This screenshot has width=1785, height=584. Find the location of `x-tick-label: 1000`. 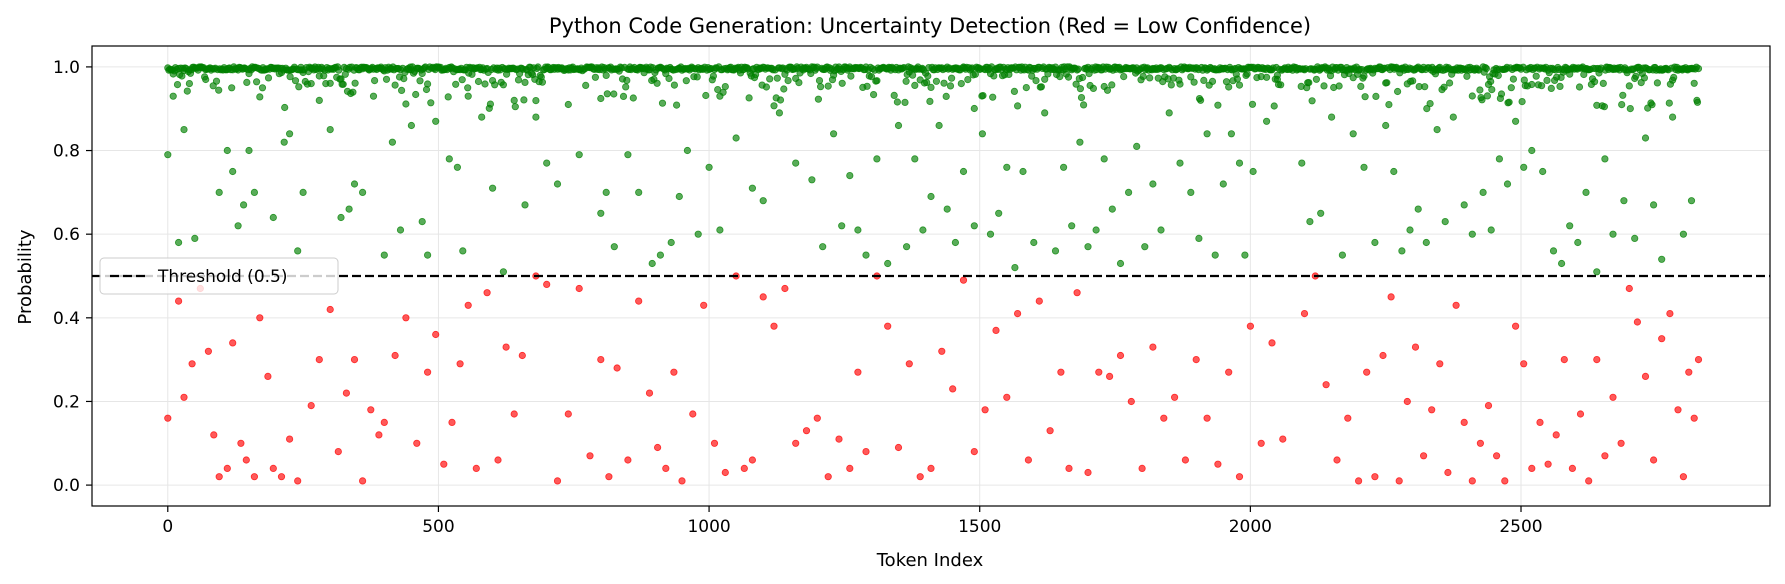

x-tick-label: 1000 is located at coordinates (708, 527).